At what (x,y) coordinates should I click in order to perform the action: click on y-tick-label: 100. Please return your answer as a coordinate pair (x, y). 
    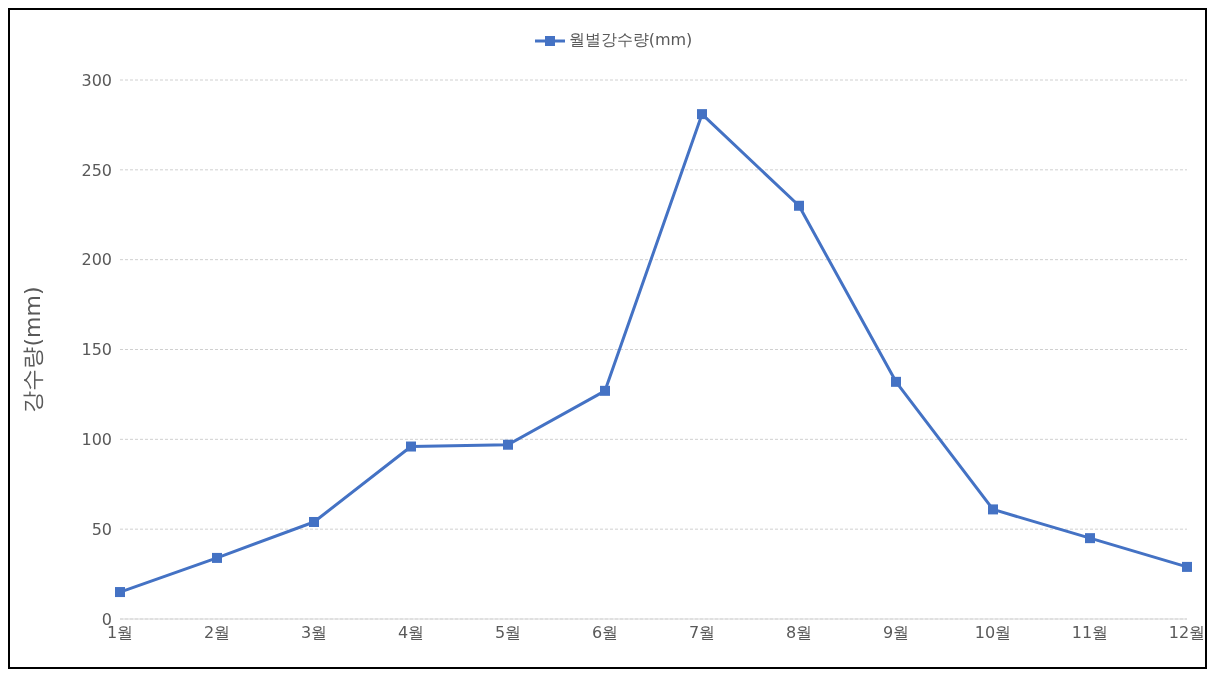
    Looking at the image, I should click on (96, 440).